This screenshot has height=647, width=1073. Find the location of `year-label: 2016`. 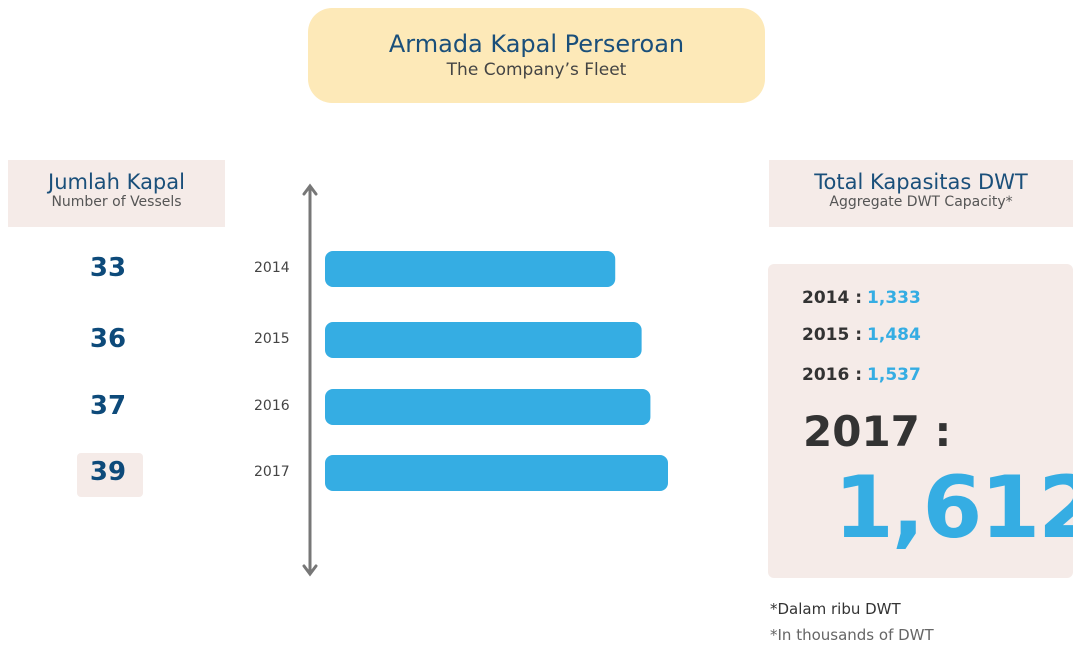

year-label: 2016 is located at coordinates (272, 406).